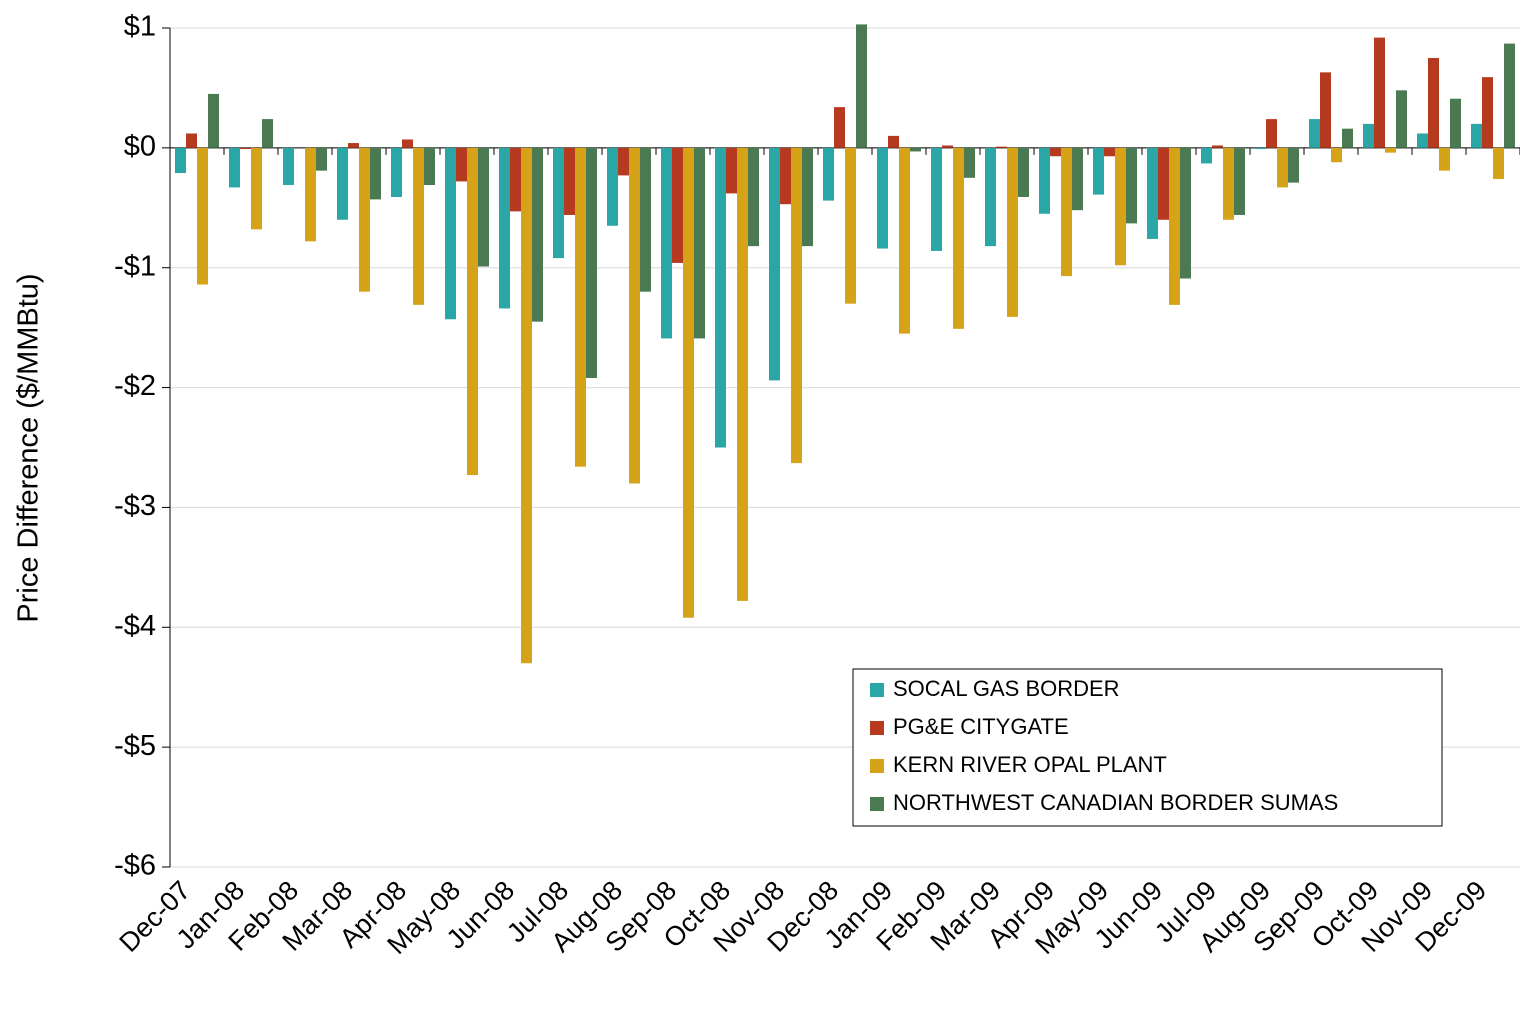 This screenshot has height=1022, width=1520. What do you see at coordinates (1115, 802) in the screenshot?
I see `legend-label: NORTHWEST CANADIAN BORDER SUMAS` at bounding box center [1115, 802].